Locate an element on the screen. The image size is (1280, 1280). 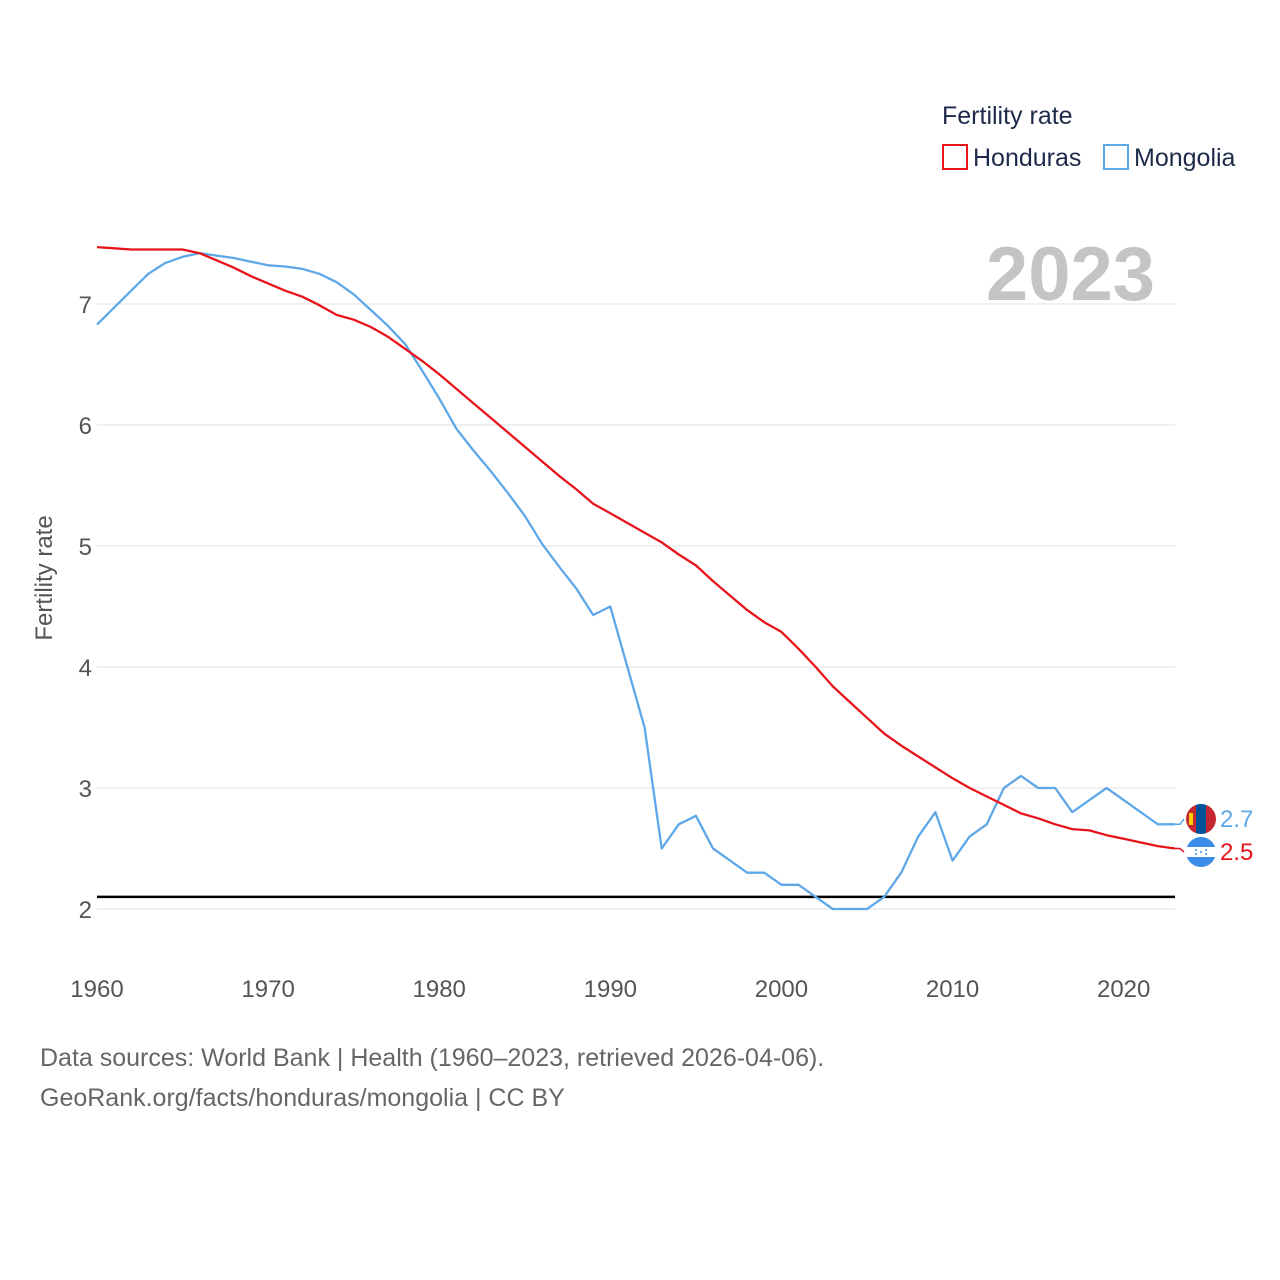
honduras-leader-line is located at coordinates (1180, 850).